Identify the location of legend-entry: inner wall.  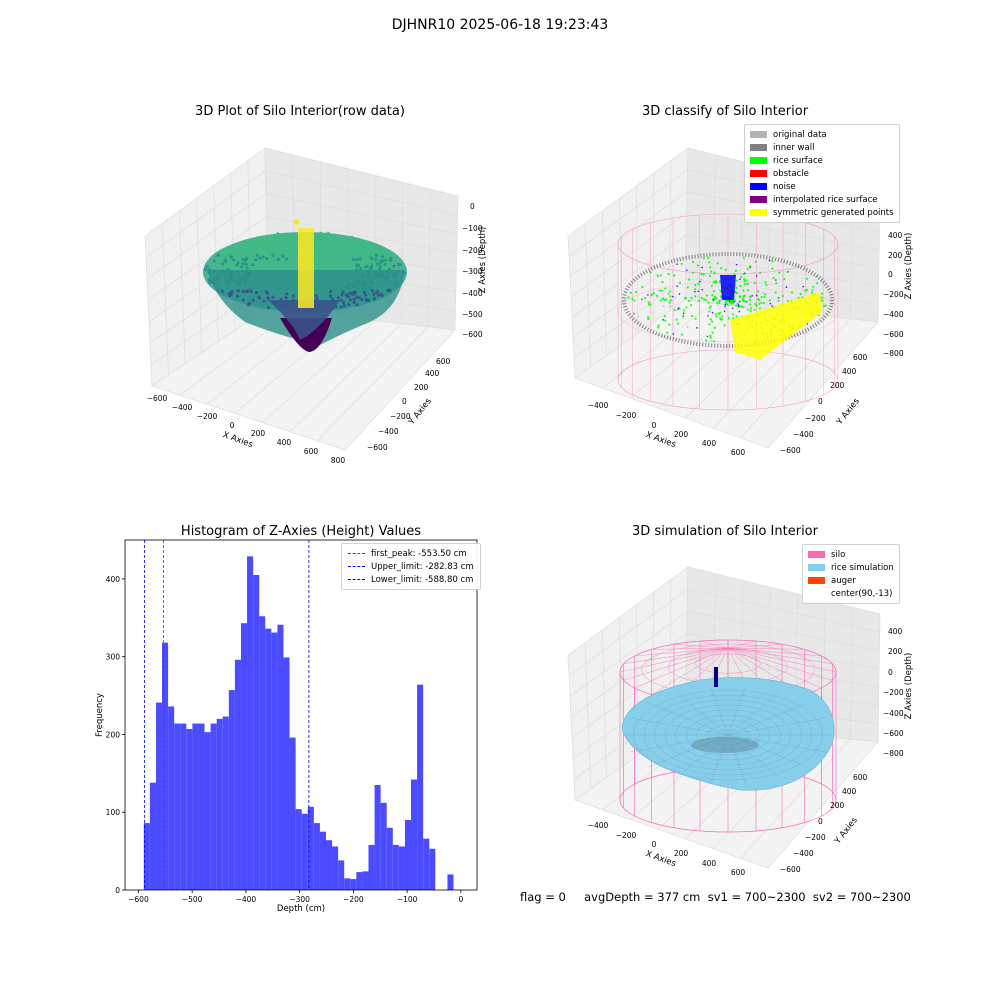
(822, 147).